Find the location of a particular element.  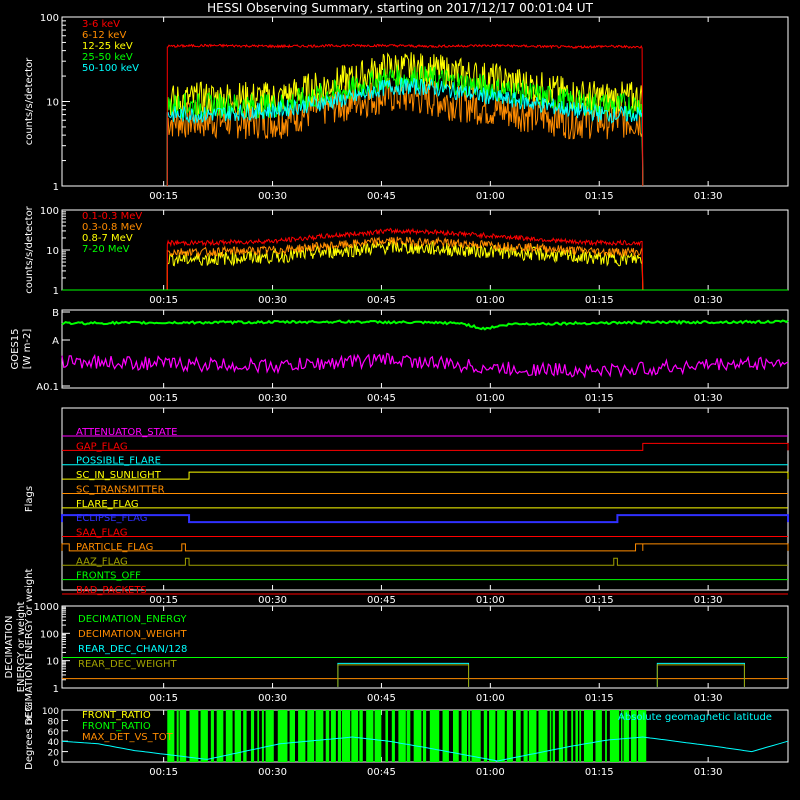

goes-frame is located at coordinates (425, 349).